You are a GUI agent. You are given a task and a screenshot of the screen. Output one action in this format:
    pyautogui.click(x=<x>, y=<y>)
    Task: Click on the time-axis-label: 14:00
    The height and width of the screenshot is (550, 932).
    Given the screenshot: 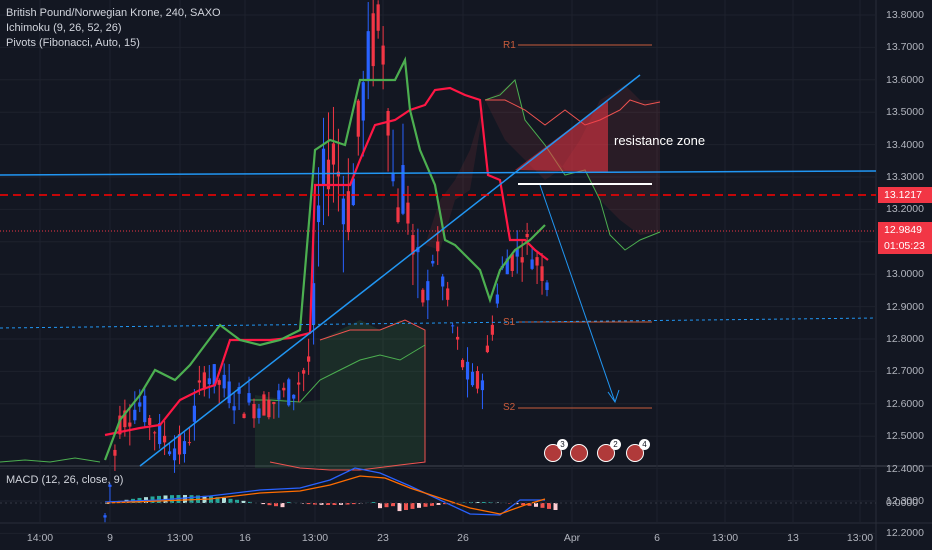 What is the action you would take?
    pyautogui.click(x=40, y=538)
    